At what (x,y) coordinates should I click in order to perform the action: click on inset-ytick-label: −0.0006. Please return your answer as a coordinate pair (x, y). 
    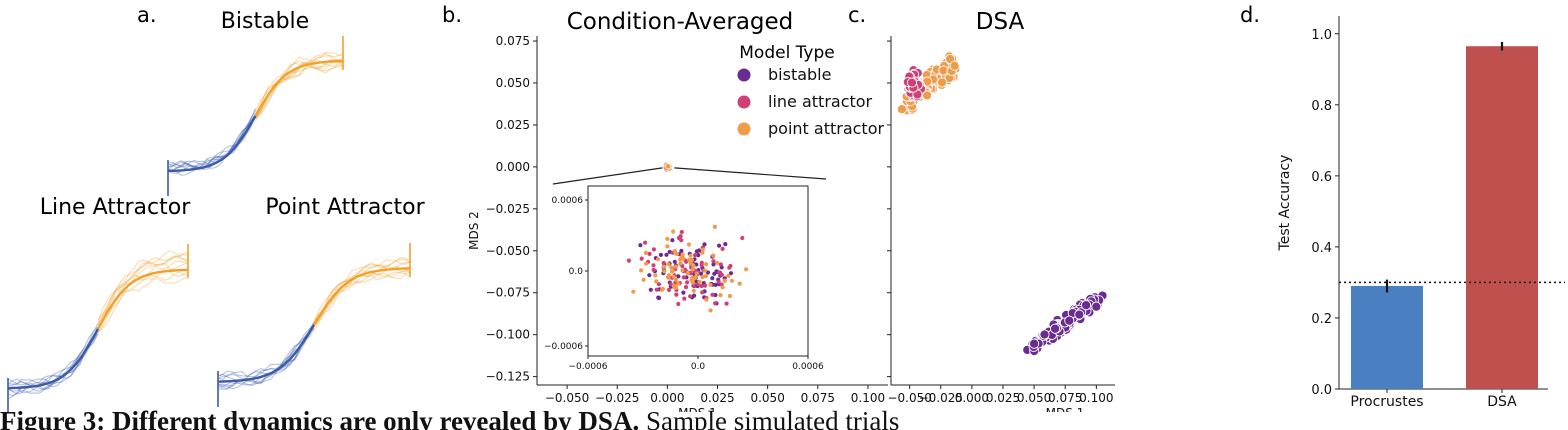
    Looking at the image, I should click on (563, 347).